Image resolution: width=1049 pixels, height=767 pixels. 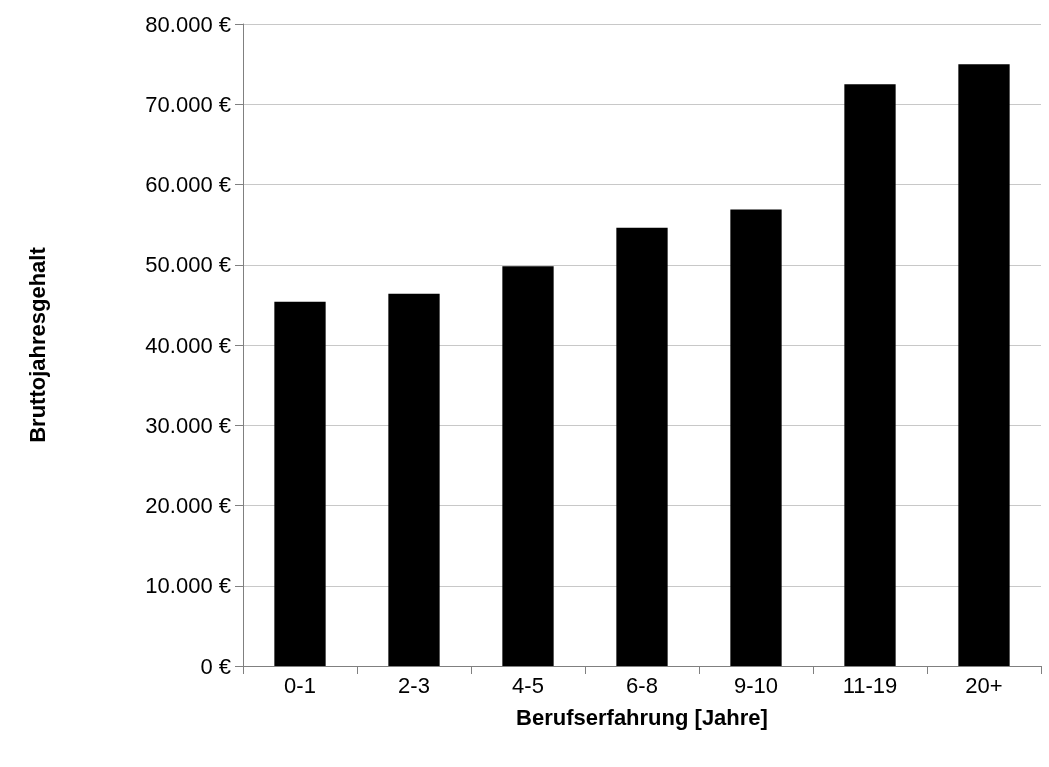 What do you see at coordinates (984, 685) in the screenshot?
I see `x-tick-label: 20+` at bounding box center [984, 685].